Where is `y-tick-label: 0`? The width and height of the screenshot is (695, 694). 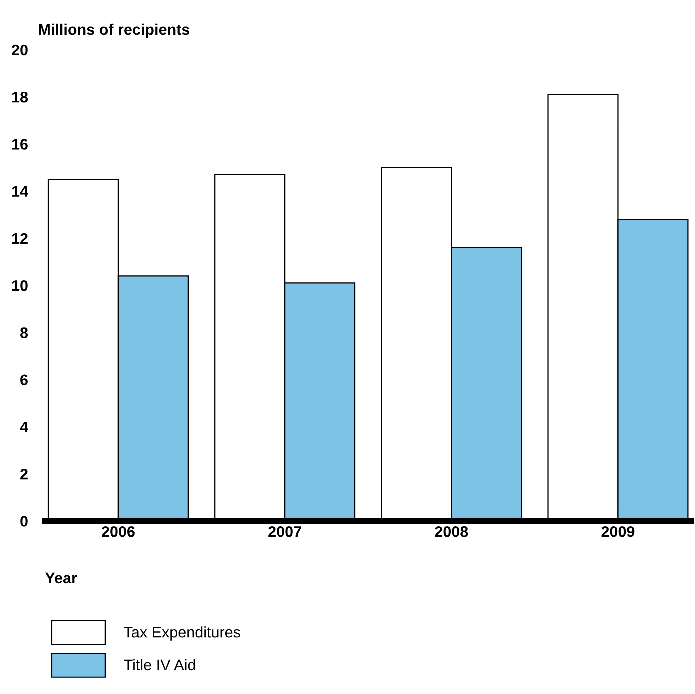
y-tick-label: 0 is located at coordinates (24, 521).